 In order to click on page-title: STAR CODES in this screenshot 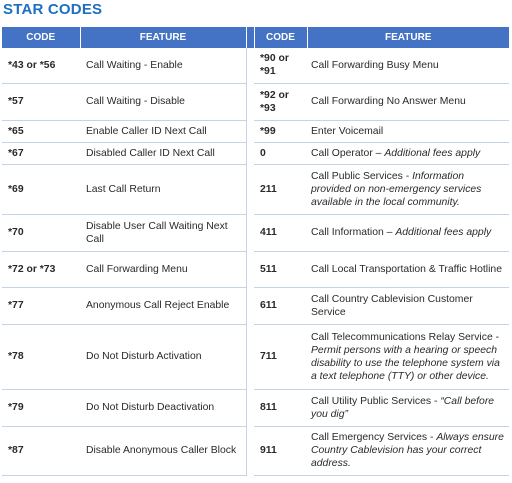, I will do `click(53, 9)`.